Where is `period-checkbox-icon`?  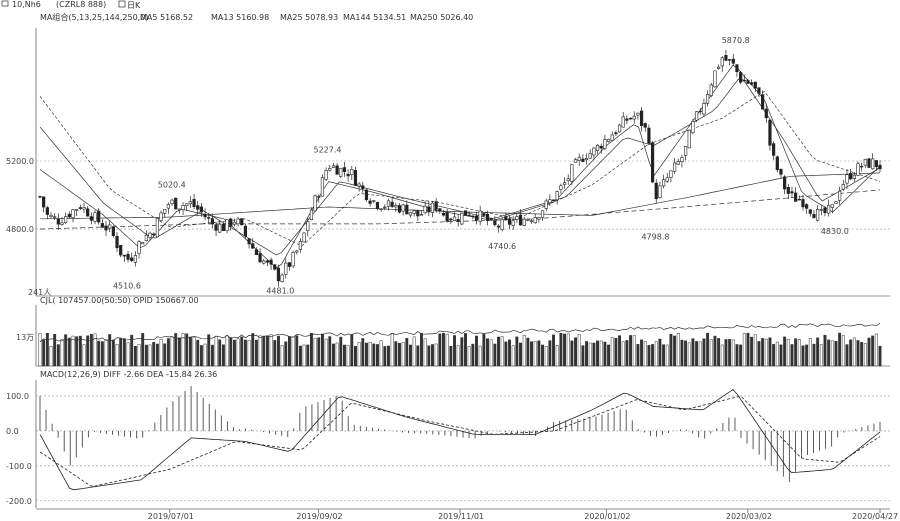 period-checkbox-icon is located at coordinates (122, 4).